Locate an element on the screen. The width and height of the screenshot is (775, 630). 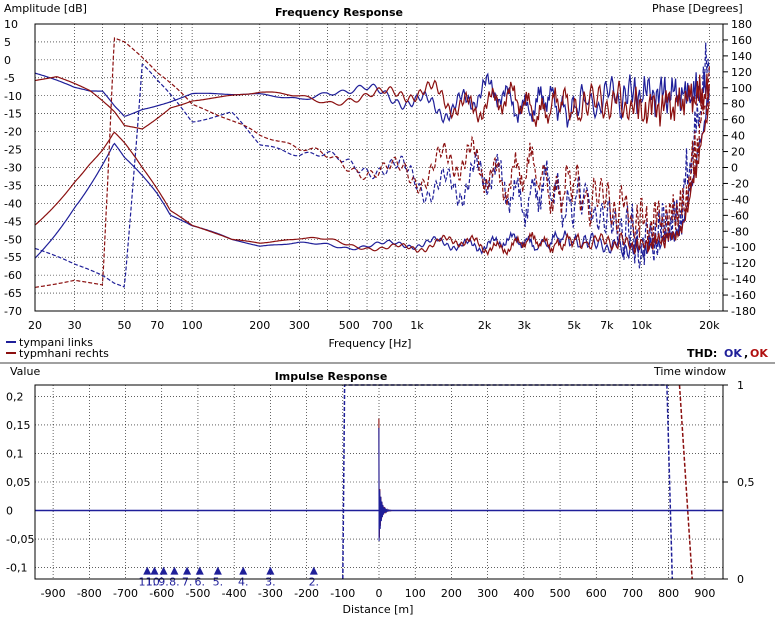
phase-tick-label: 140 is located at coordinates (741, 56).